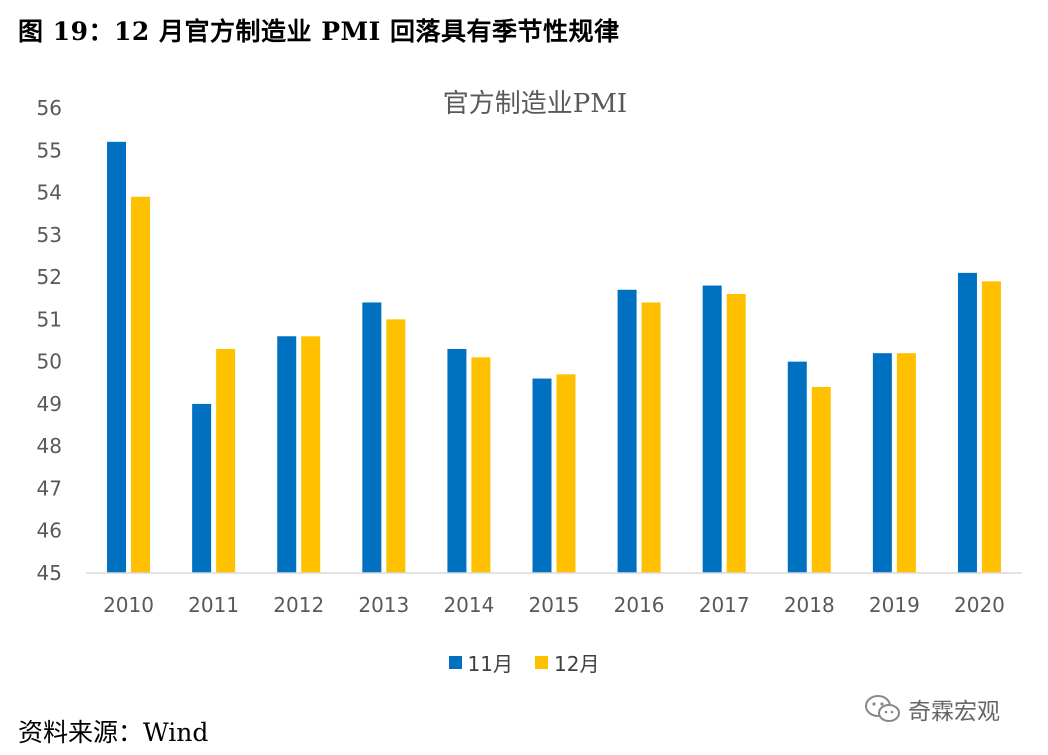 This screenshot has height=755, width=1048. What do you see at coordinates (49, 488) in the screenshot?
I see `y-tick-label: 47` at bounding box center [49, 488].